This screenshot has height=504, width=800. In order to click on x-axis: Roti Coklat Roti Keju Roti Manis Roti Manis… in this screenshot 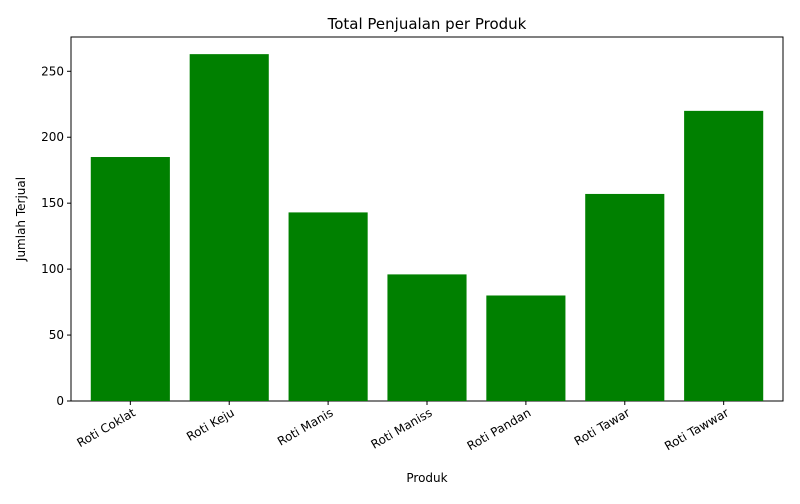, I will do `click(402, 427)`.